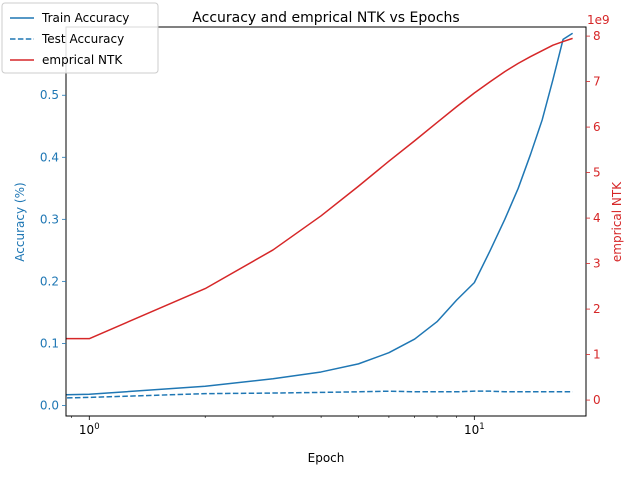 The height and width of the screenshot is (484, 640). I want to click on legend: Train Accuracy Test Accuracy emprical NTK, so click(80, 38).